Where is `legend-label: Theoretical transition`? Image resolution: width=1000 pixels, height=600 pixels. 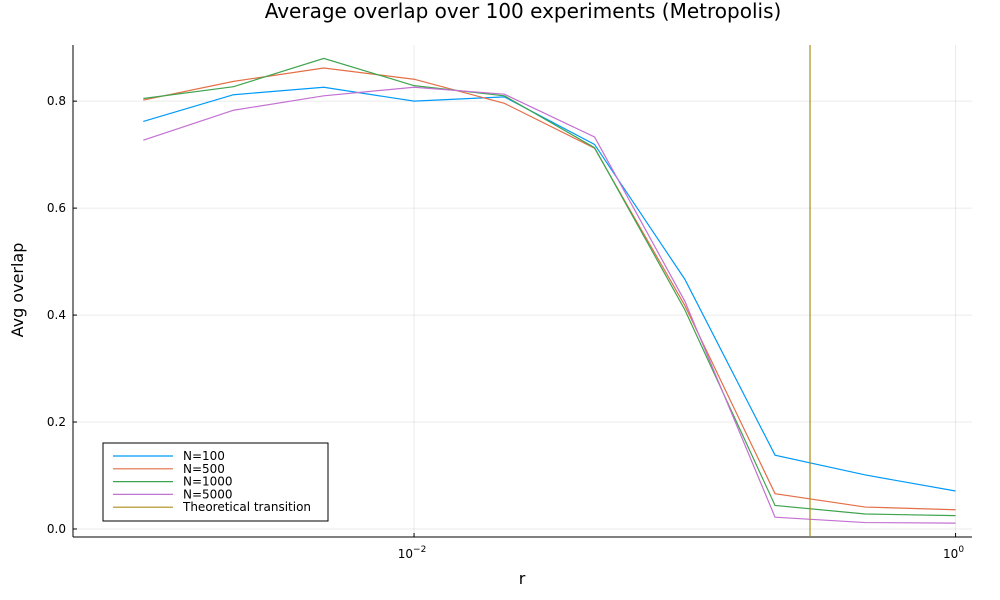 legend-label: Theoretical transition is located at coordinates (246, 507).